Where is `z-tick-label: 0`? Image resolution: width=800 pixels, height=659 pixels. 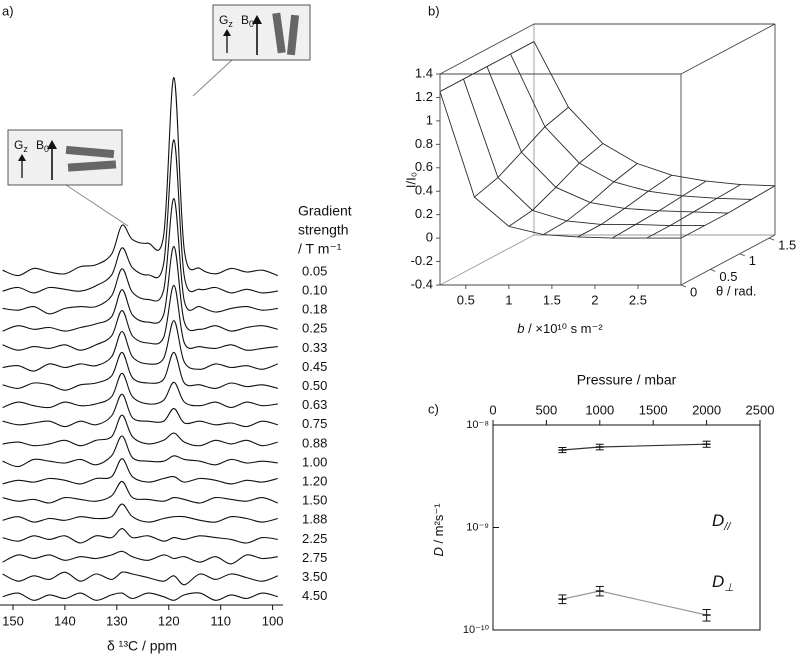 z-tick-label: 0 is located at coordinates (429, 237).